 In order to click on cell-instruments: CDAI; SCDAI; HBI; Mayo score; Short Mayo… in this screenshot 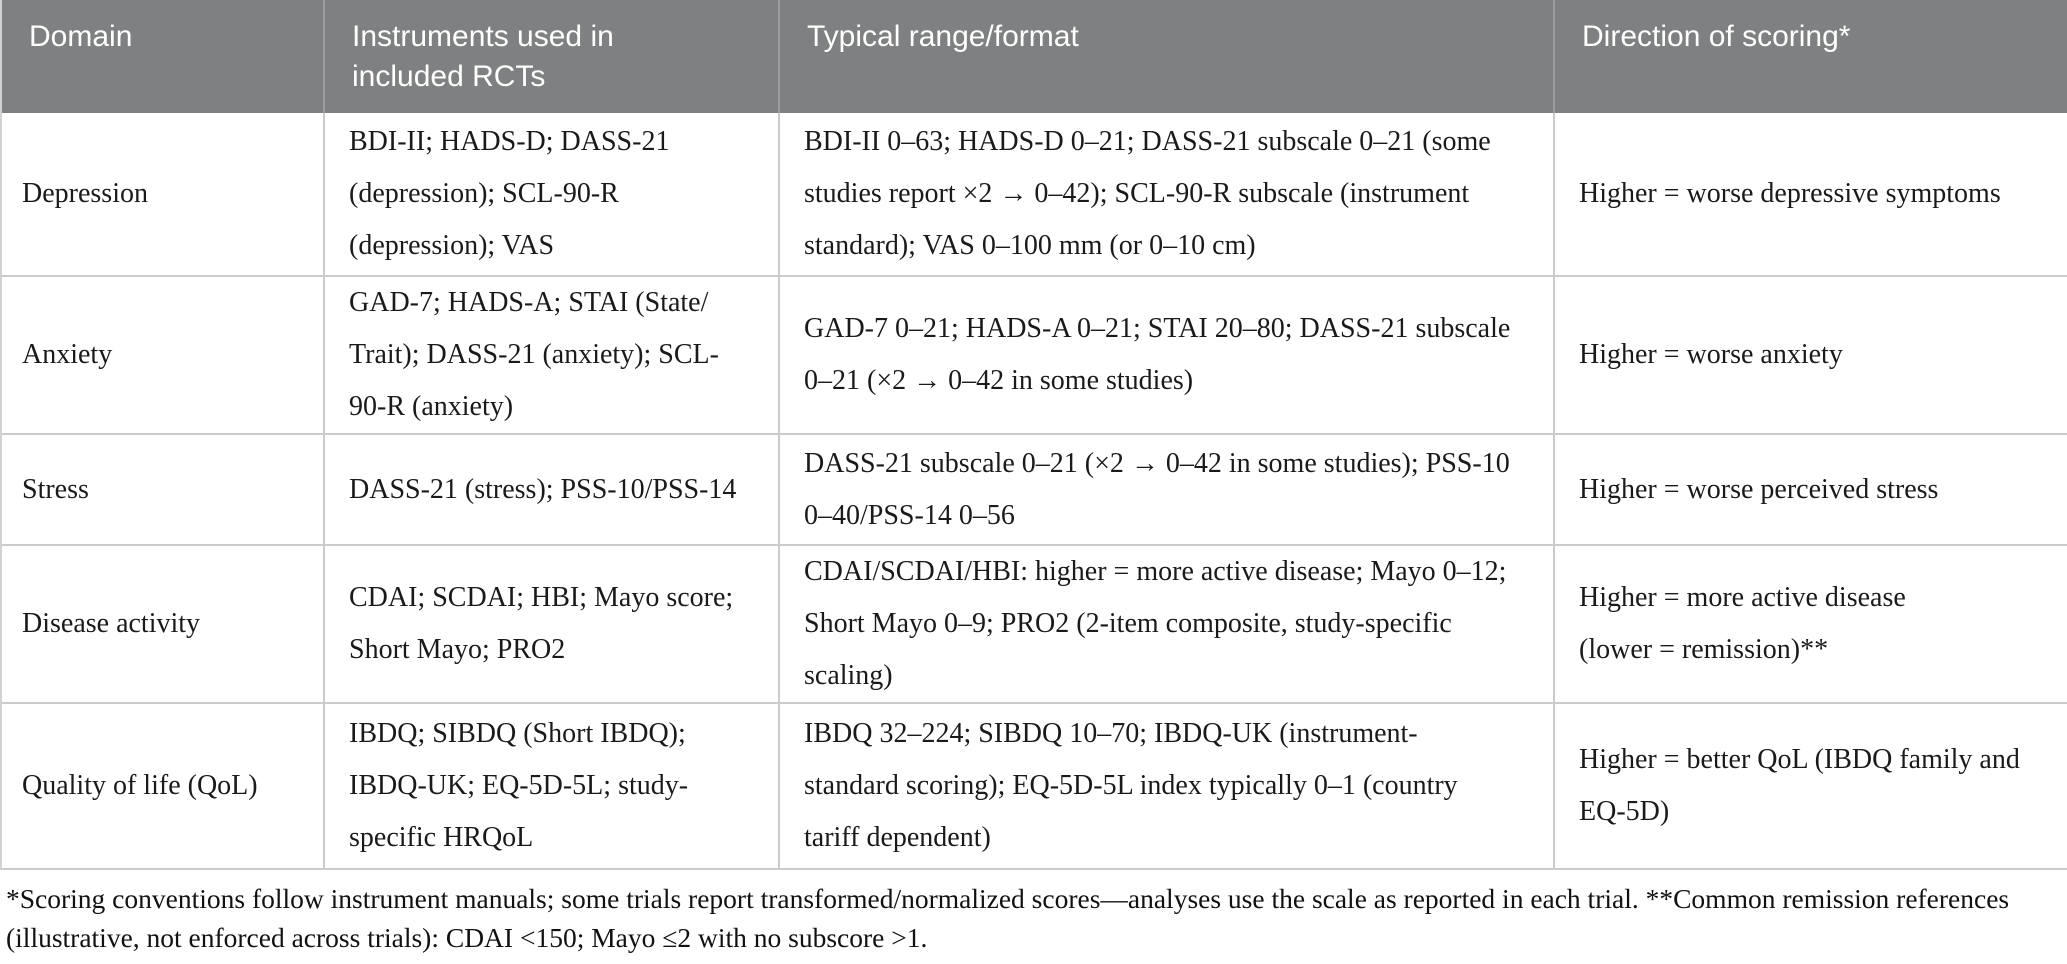, I will do `click(552, 625)`.